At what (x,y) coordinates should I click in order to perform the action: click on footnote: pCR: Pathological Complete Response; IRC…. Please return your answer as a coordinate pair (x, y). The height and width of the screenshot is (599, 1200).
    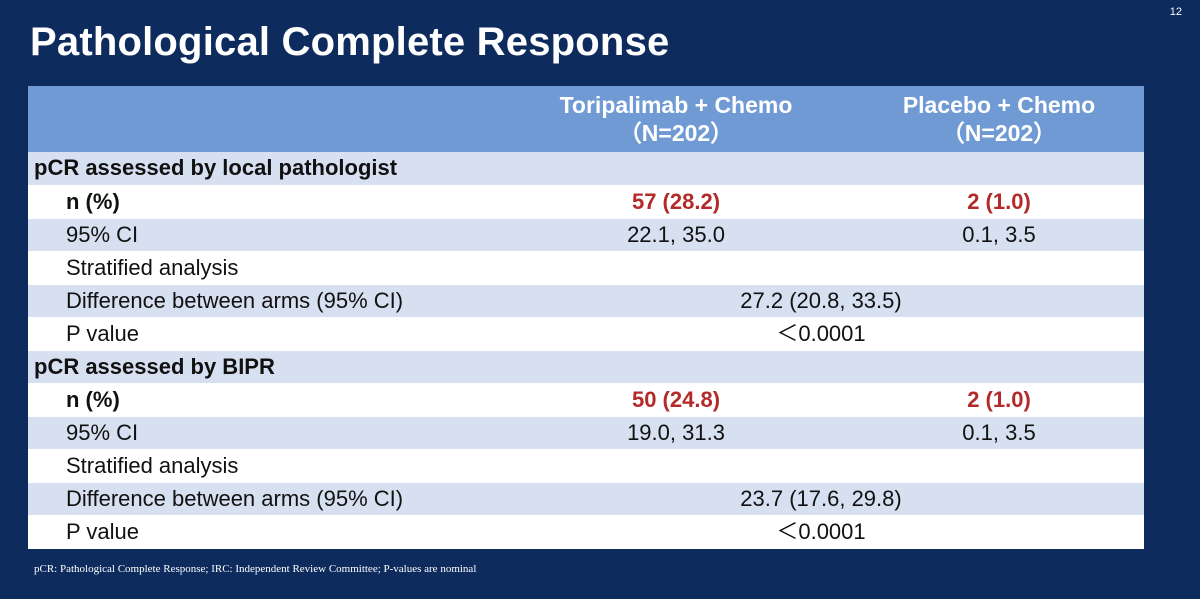
    Looking at the image, I should click on (255, 569).